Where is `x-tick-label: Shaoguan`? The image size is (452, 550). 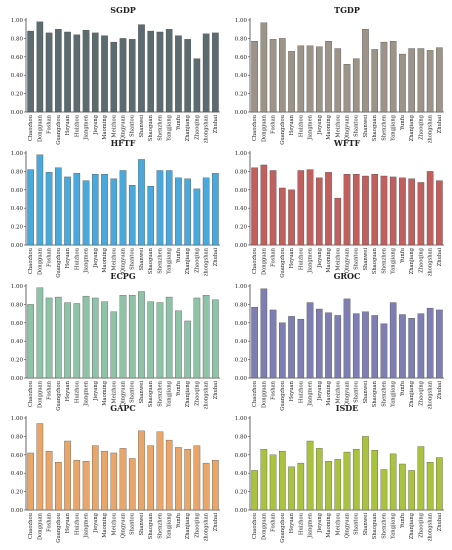 x-tick-label: Shaoguan is located at coordinates (151, 393).